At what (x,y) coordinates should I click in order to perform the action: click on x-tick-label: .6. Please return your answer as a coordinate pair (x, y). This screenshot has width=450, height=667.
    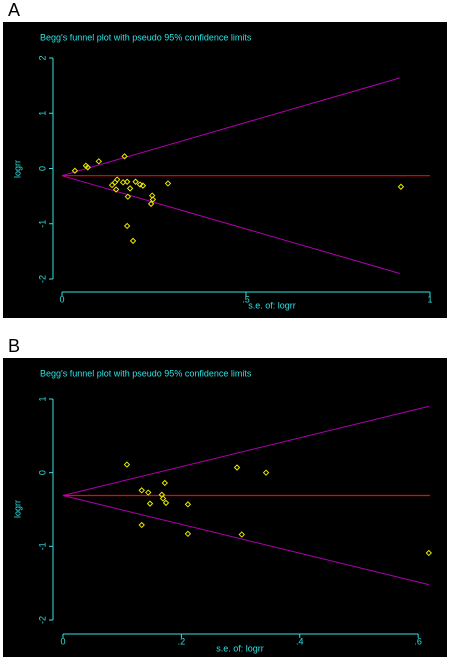
    Looking at the image, I should click on (418, 641).